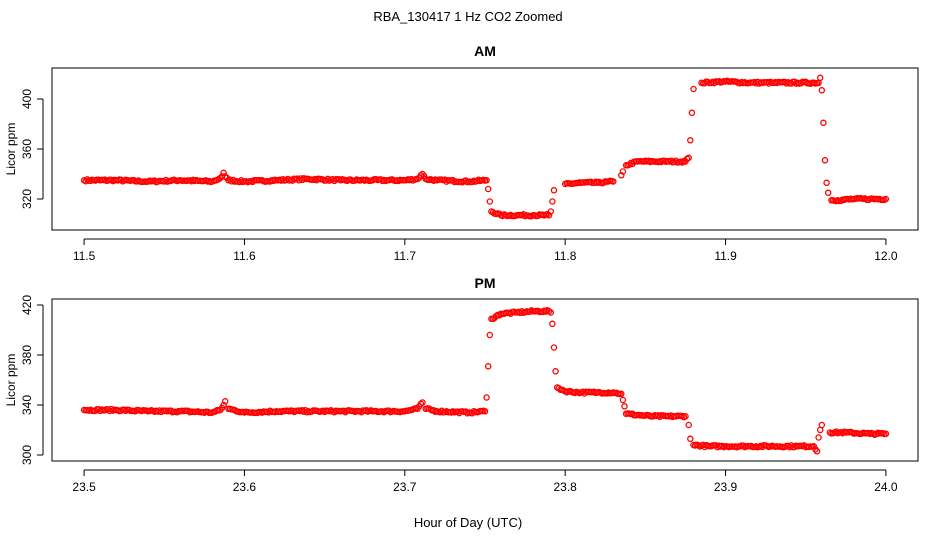  Describe the element at coordinates (27, 99) in the screenshot. I see `am-y-tick-label: 400` at that location.